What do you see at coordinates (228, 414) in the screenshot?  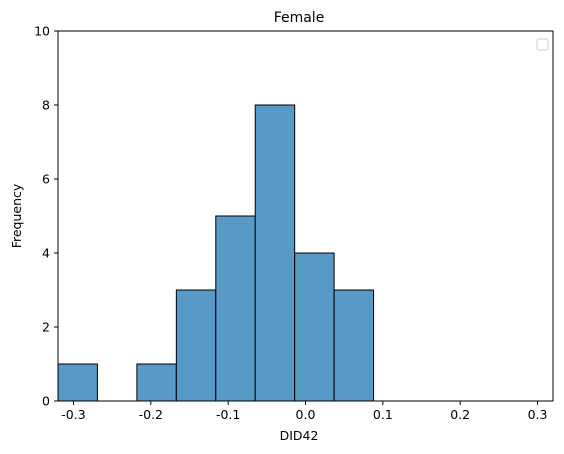 I see `x-tick-label: -0.1` at bounding box center [228, 414].